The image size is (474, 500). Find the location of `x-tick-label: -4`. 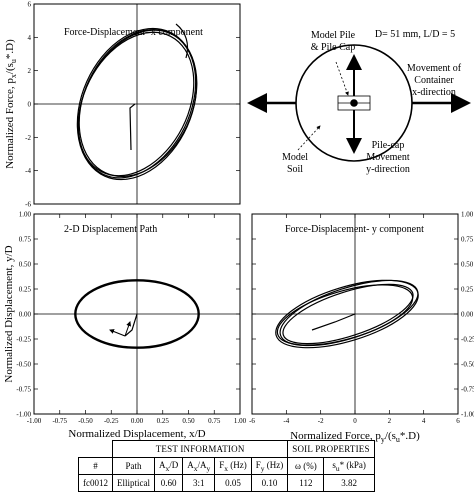

x-tick-label: -4 is located at coordinates (286, 421).